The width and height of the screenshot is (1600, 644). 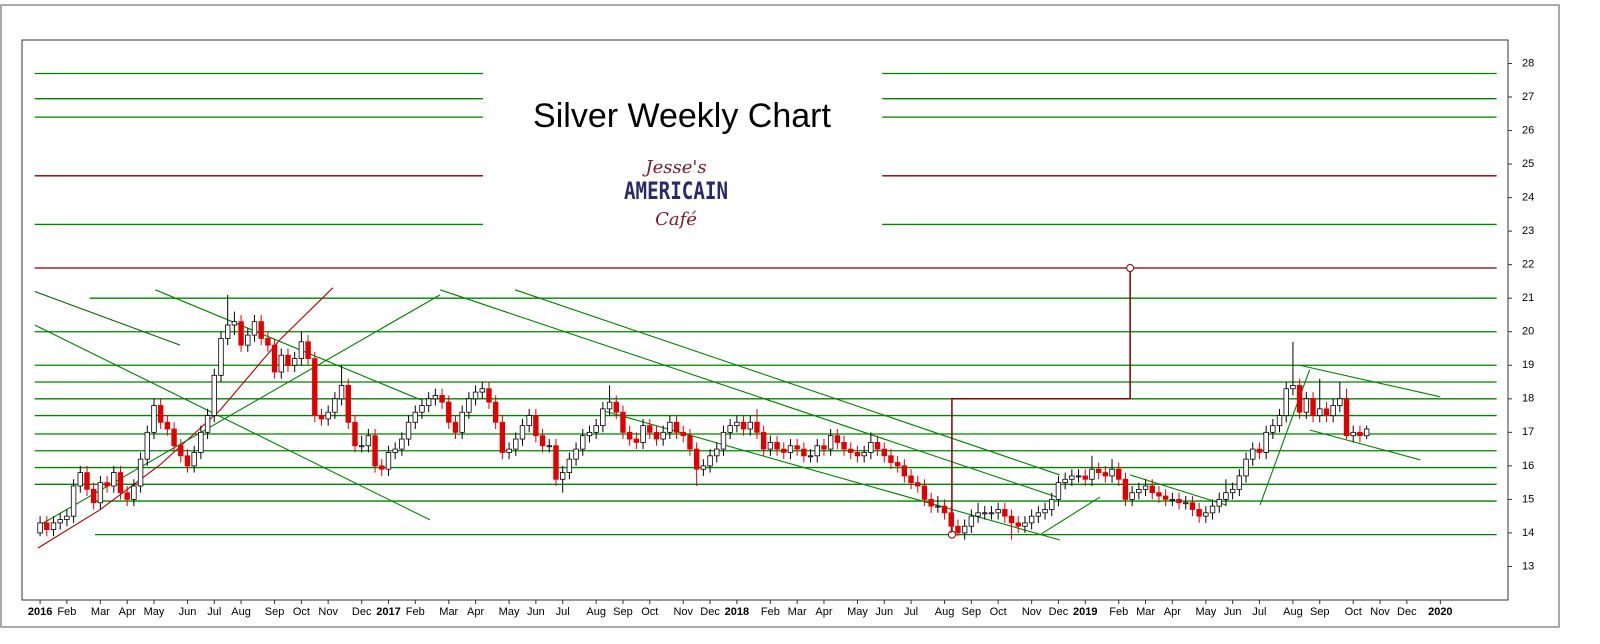 I want to click on logo: Jesse's AMERICAIN Café, so click(x=676, y=193).